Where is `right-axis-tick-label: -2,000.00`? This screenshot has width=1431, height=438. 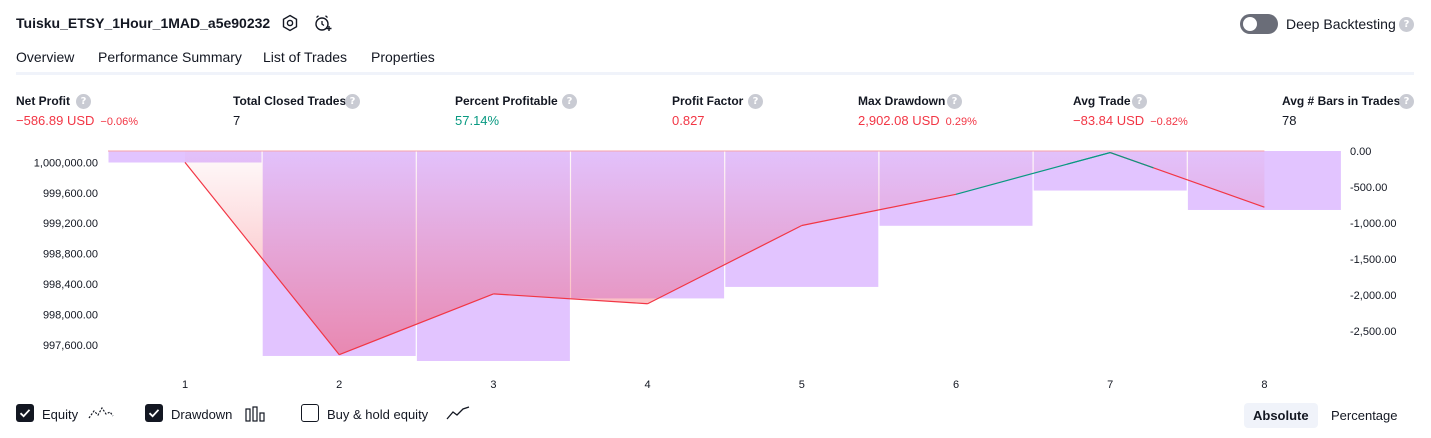
right-axis-tick-label: -2,000.00 is located at coordinates (1373, 296).